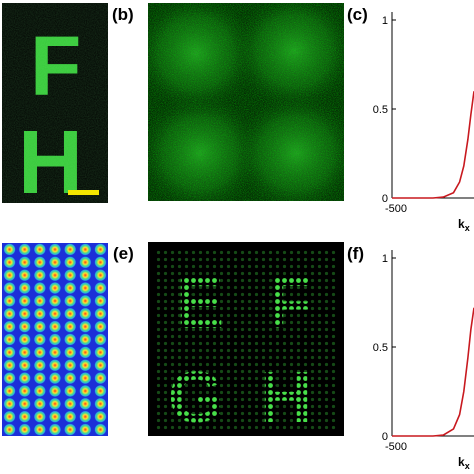 The image size is (474, 474). I want to click on data-curve, so click(433, 145).